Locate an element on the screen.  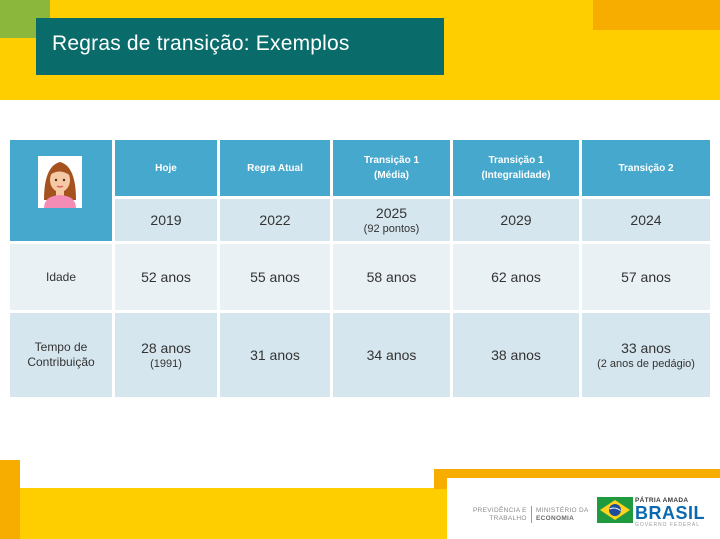
row-label-idade: Idade is located at coordinates (61, 277).